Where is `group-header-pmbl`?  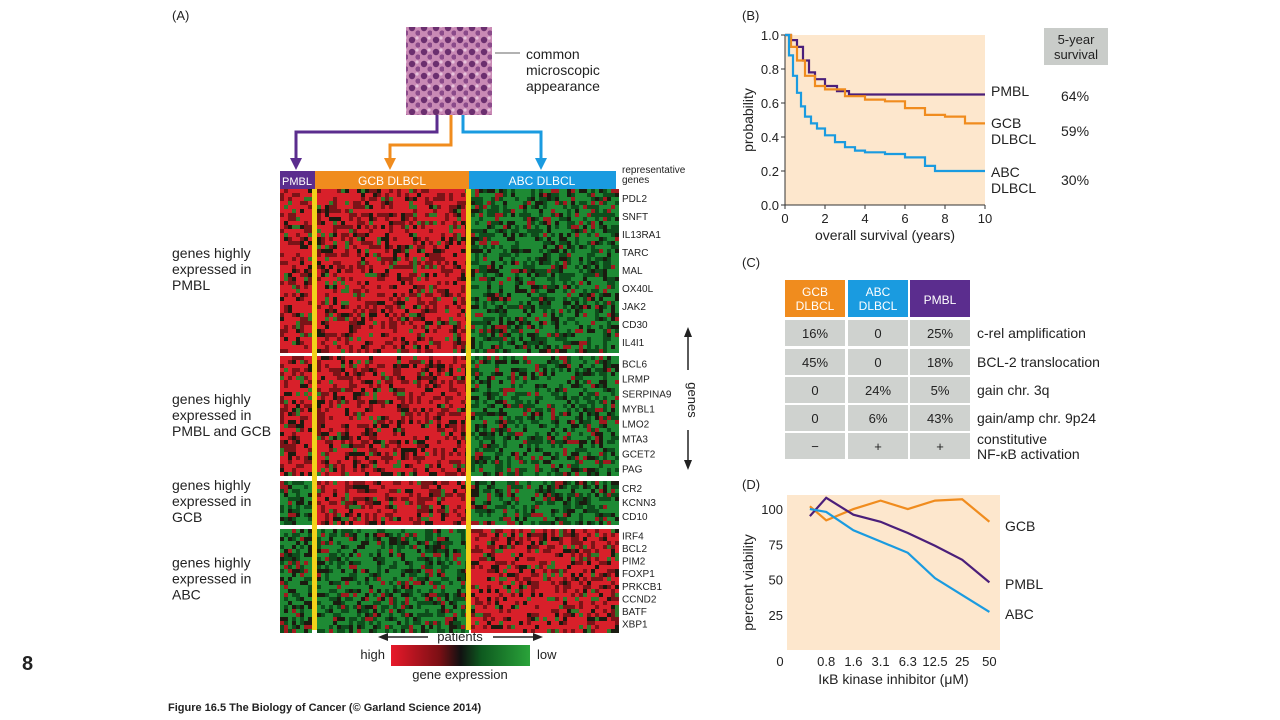 group-header-pmbl is located at coordinates (297, 180).